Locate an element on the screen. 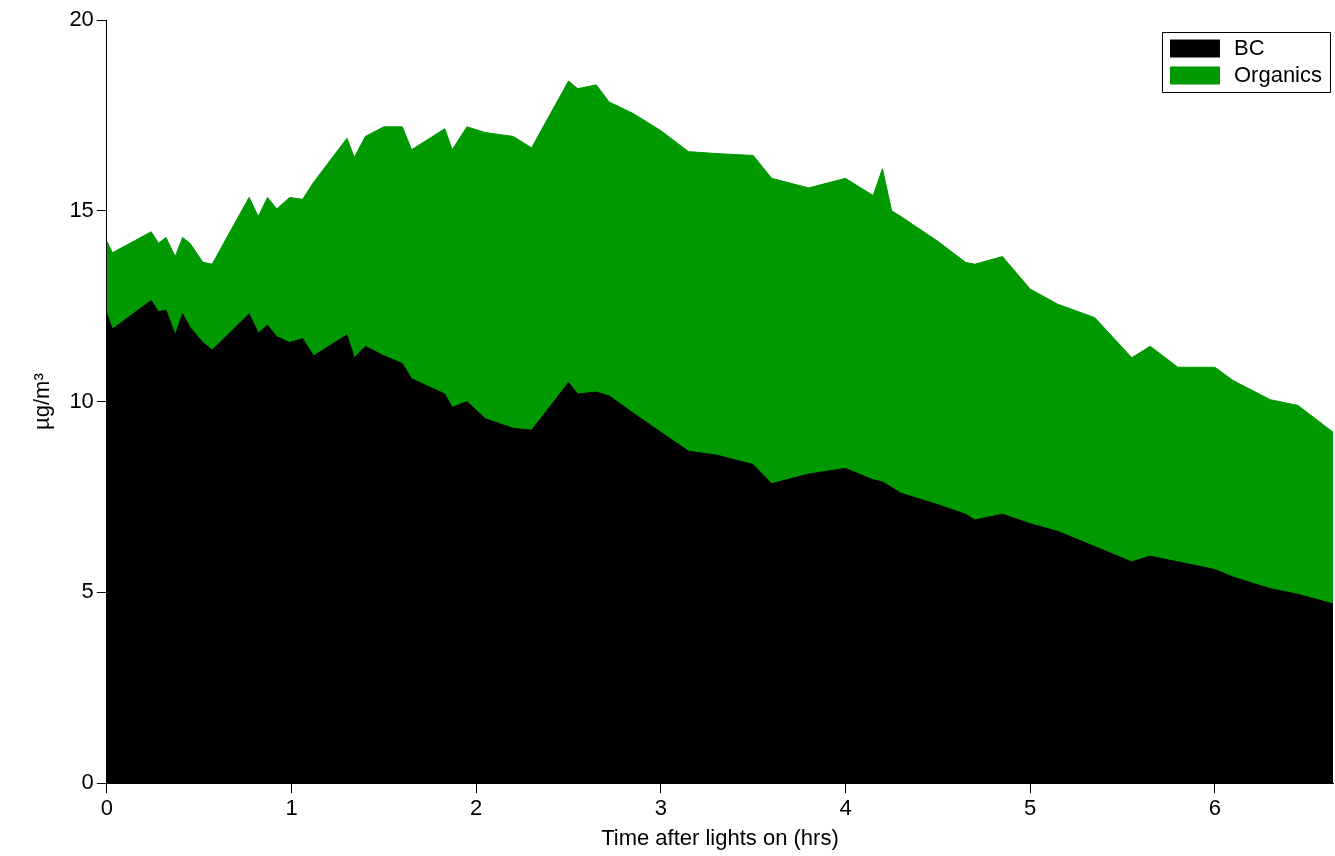  x-tick-label: 1 is located at coordinates (291, 808).